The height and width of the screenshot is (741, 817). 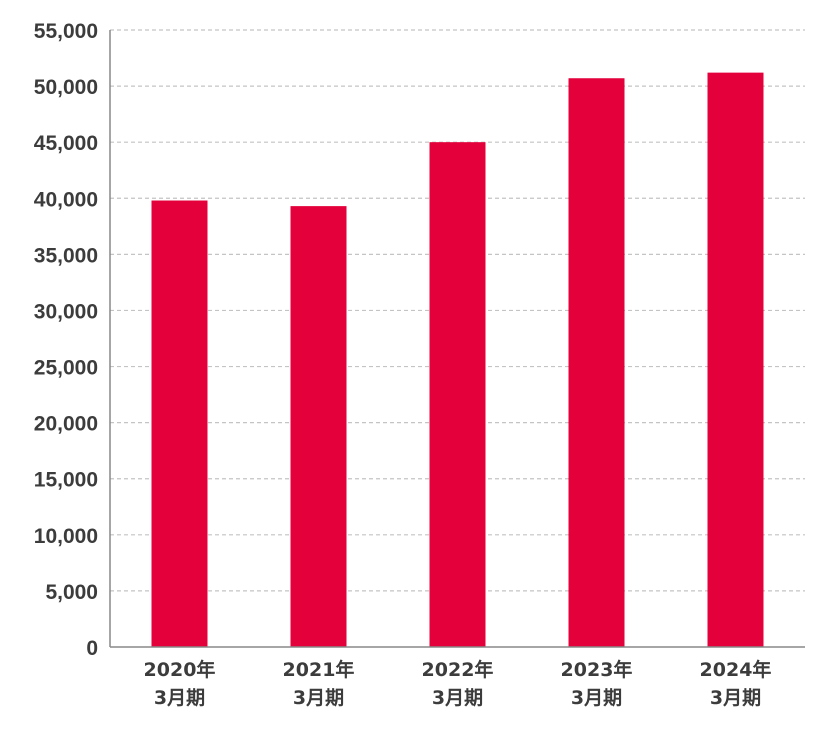 What do you see at coordinates (66, 87) in the screenshot?
I see `y-tick-label: 50,000` at bounding box center [66, 87].